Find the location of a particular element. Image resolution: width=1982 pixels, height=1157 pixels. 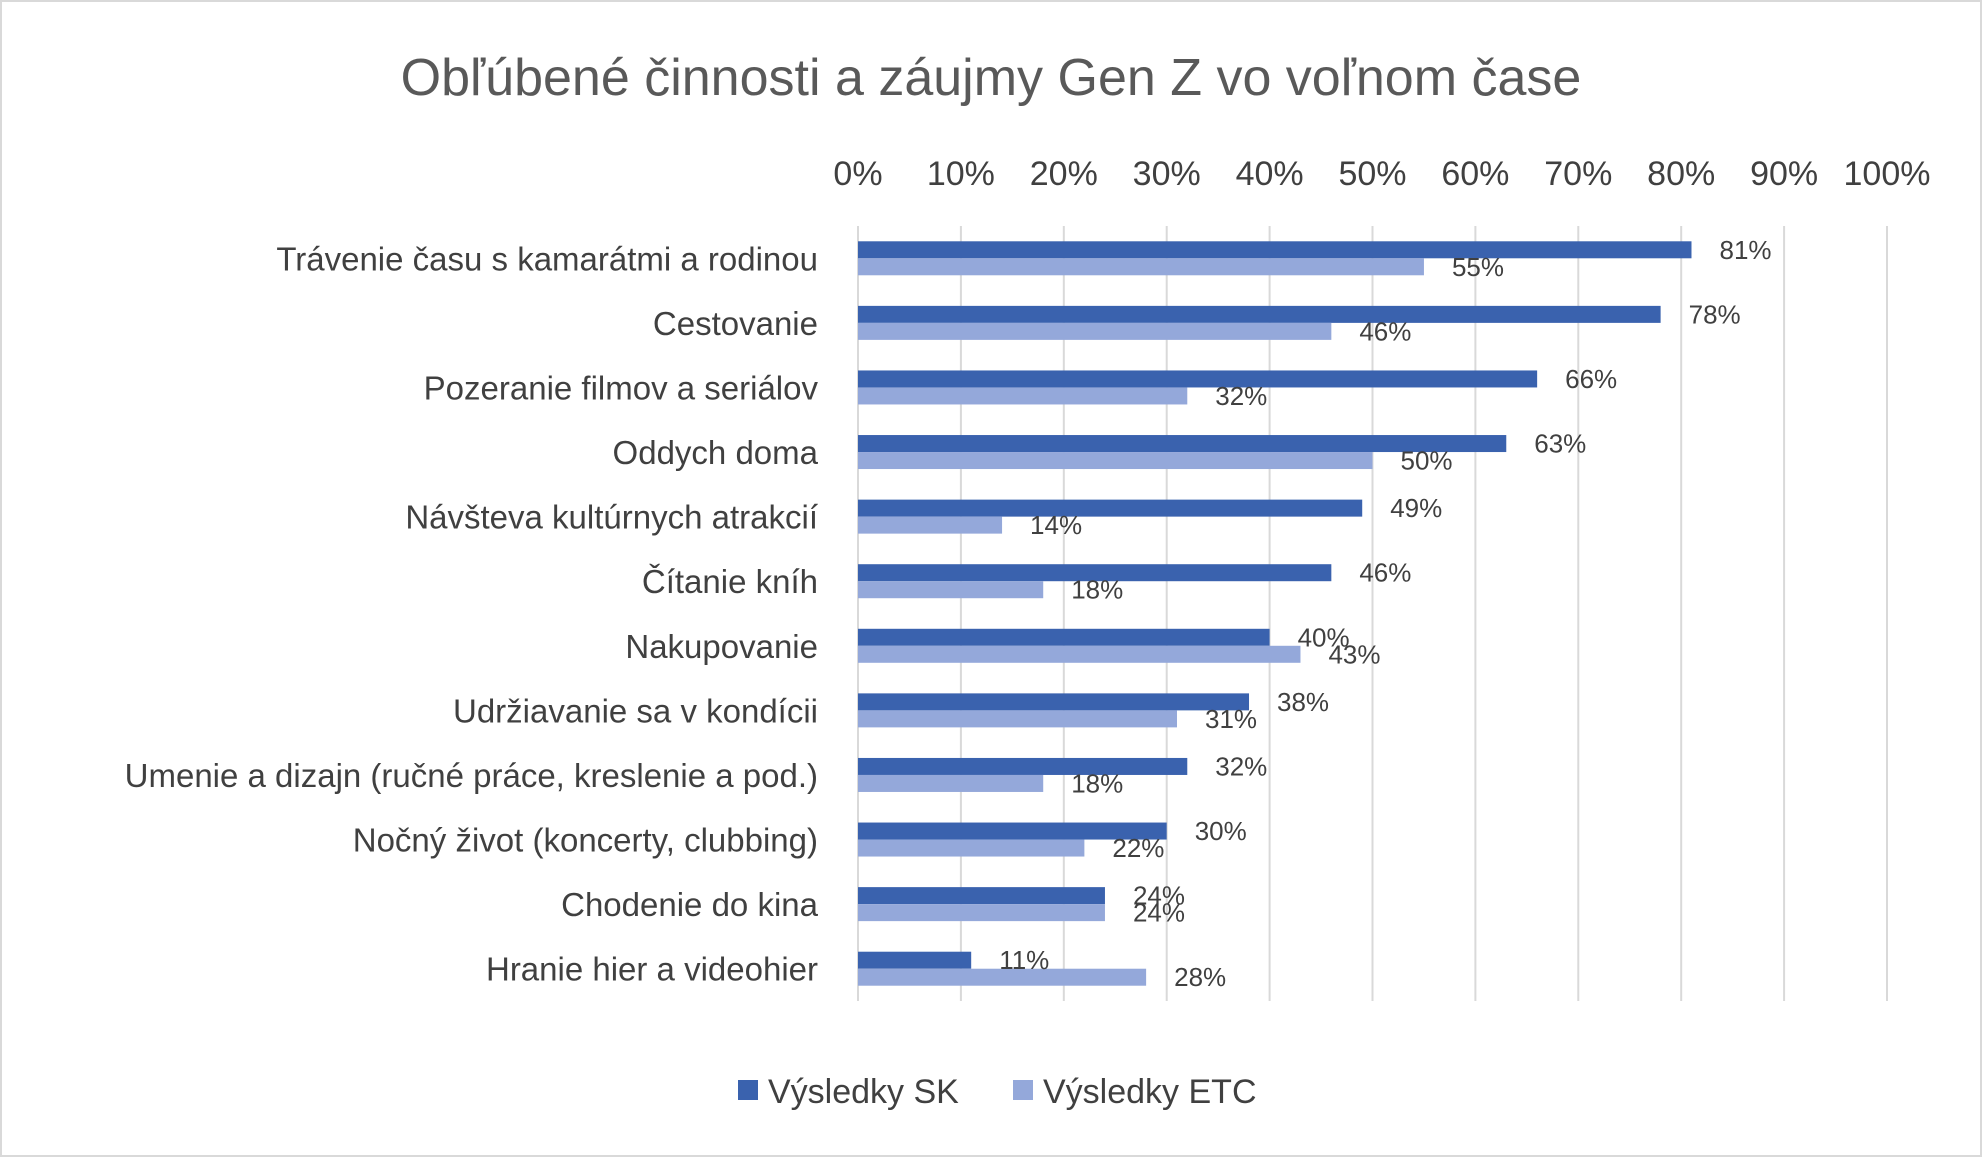

data-label: 66% is located at coordinates (1591, 379).